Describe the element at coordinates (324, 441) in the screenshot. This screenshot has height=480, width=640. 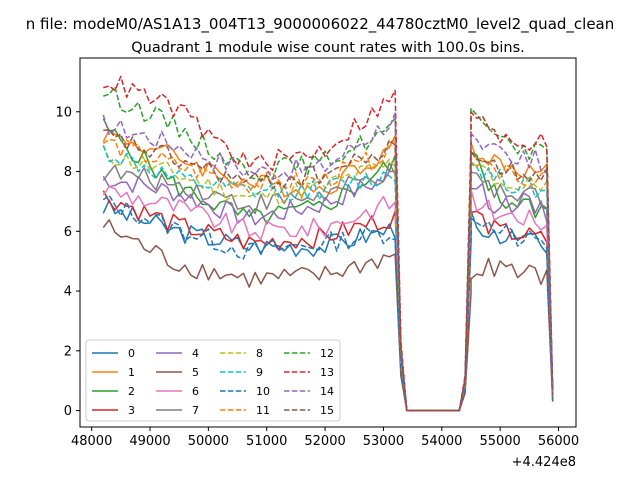
I see `x-tick-label: 52000` at that location.